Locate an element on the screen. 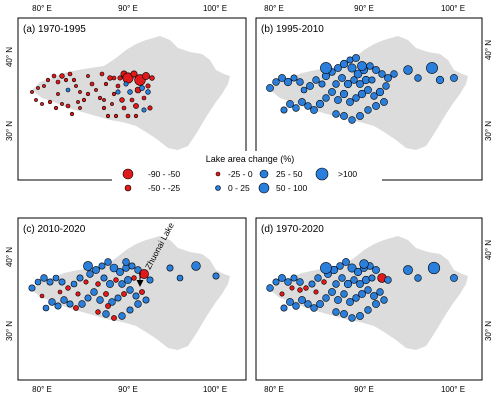  legend-background is located at coordinates (247, 173).